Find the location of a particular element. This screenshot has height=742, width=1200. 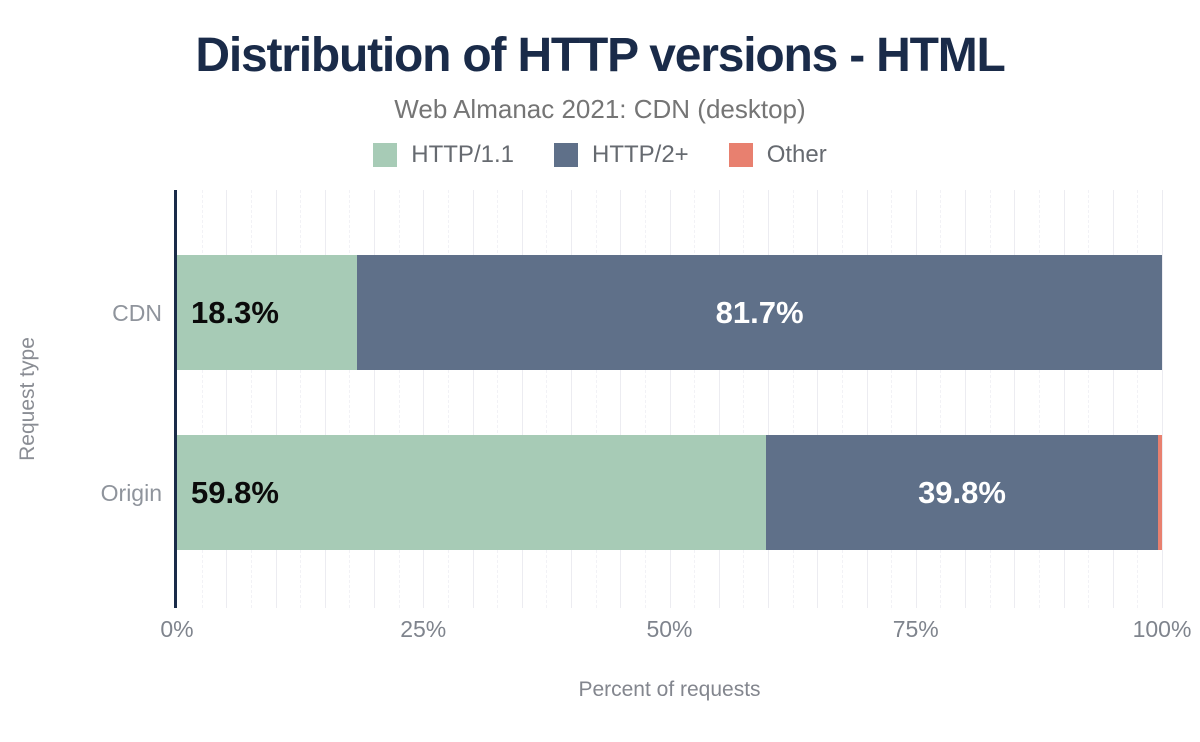

bar-value-label: 18.3% is located at coordinates (235, 312).